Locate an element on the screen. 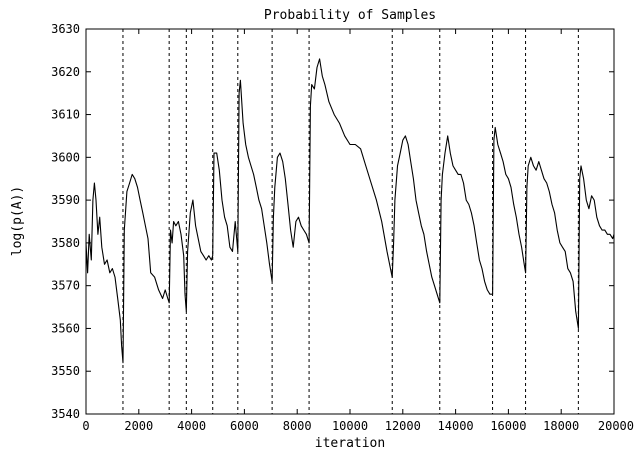  y-tick-label-4: 3580 is located at coordinates (65, 243).